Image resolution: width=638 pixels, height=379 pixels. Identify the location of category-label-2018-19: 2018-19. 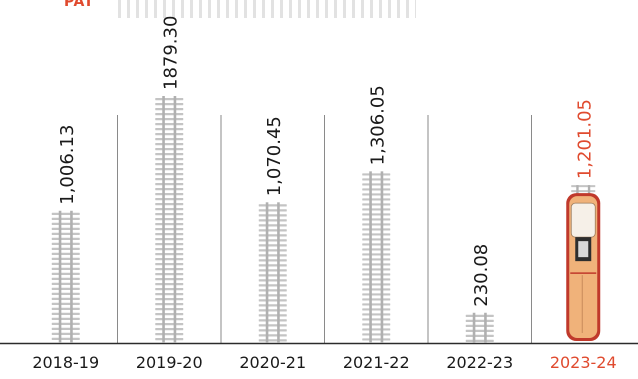
(65, 362).